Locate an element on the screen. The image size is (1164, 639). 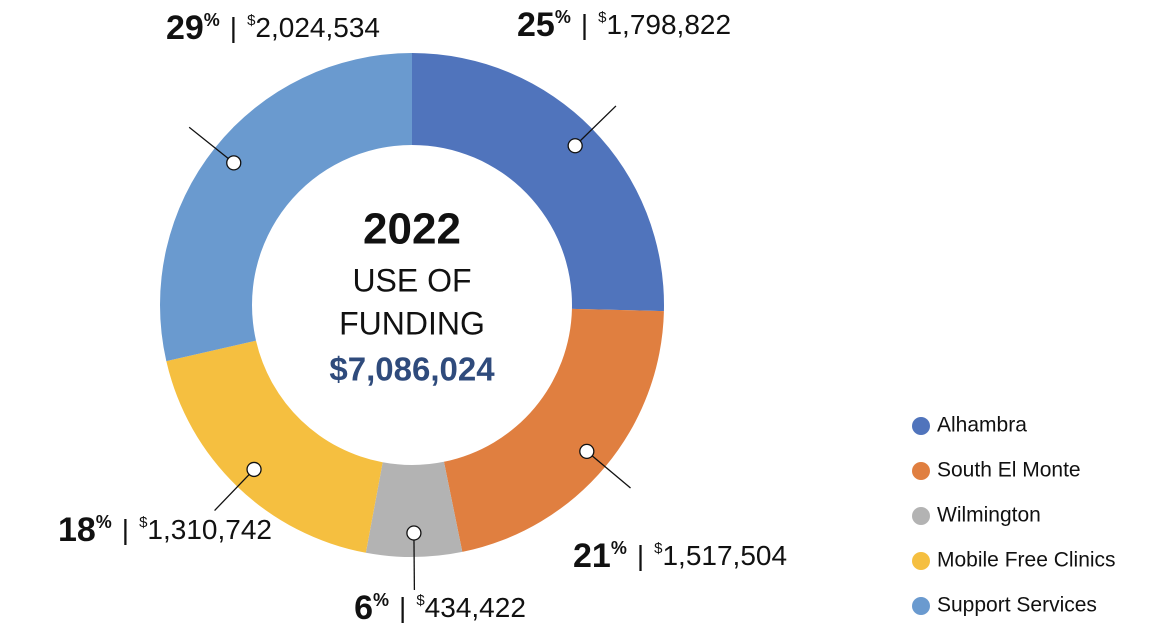
percent: 6 is located at coordinates (363, 608).